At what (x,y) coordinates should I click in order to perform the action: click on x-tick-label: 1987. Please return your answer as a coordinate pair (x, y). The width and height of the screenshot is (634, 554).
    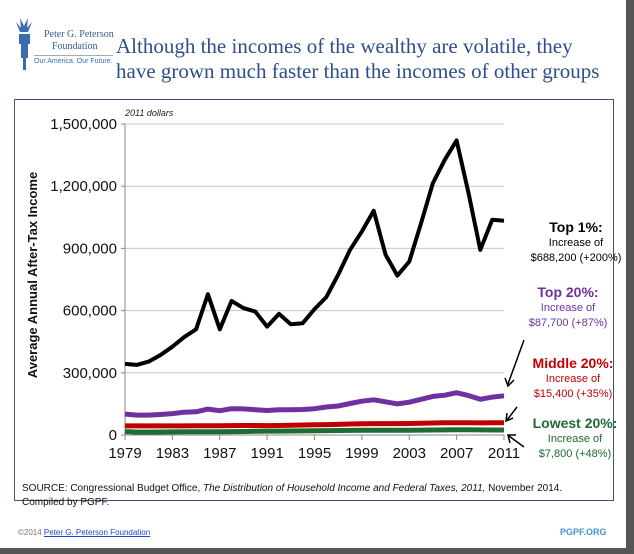
    Looking at the image, I should click on (219, 453).